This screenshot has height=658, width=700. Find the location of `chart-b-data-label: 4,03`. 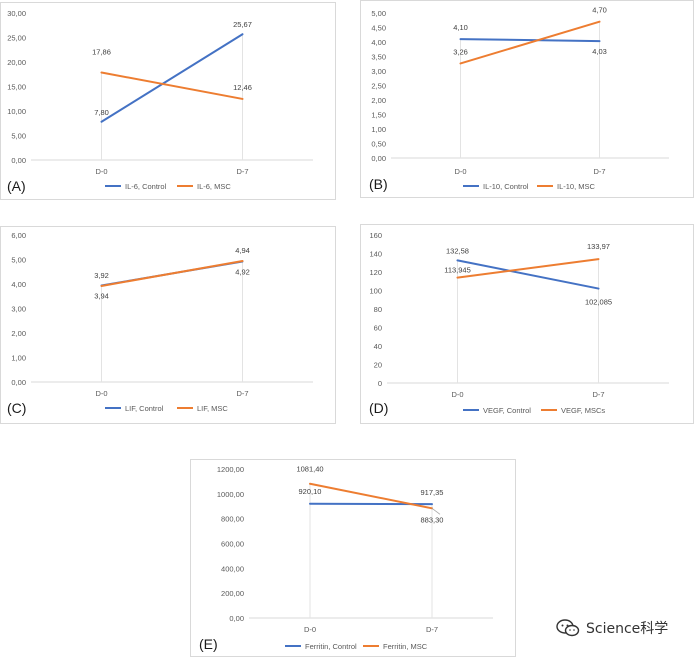

chart-b-data-label: 4,03 is located at coordinates (599, 51).